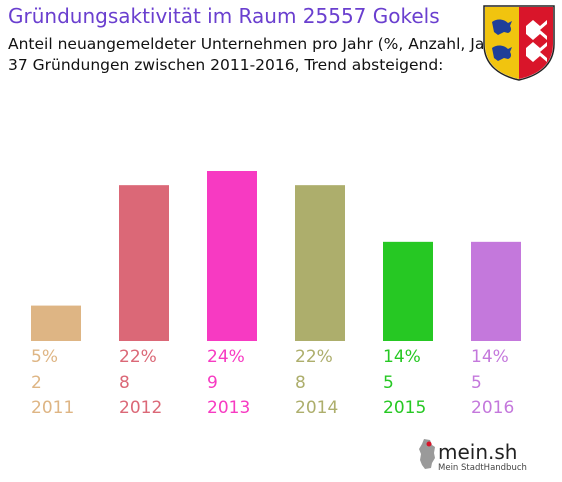 Image resolution: width=562 pixels, height=482 pixels. Describe the element at coordinates (141, 408) in the screenshot. I see `year-label-2012: 2012` at that location.